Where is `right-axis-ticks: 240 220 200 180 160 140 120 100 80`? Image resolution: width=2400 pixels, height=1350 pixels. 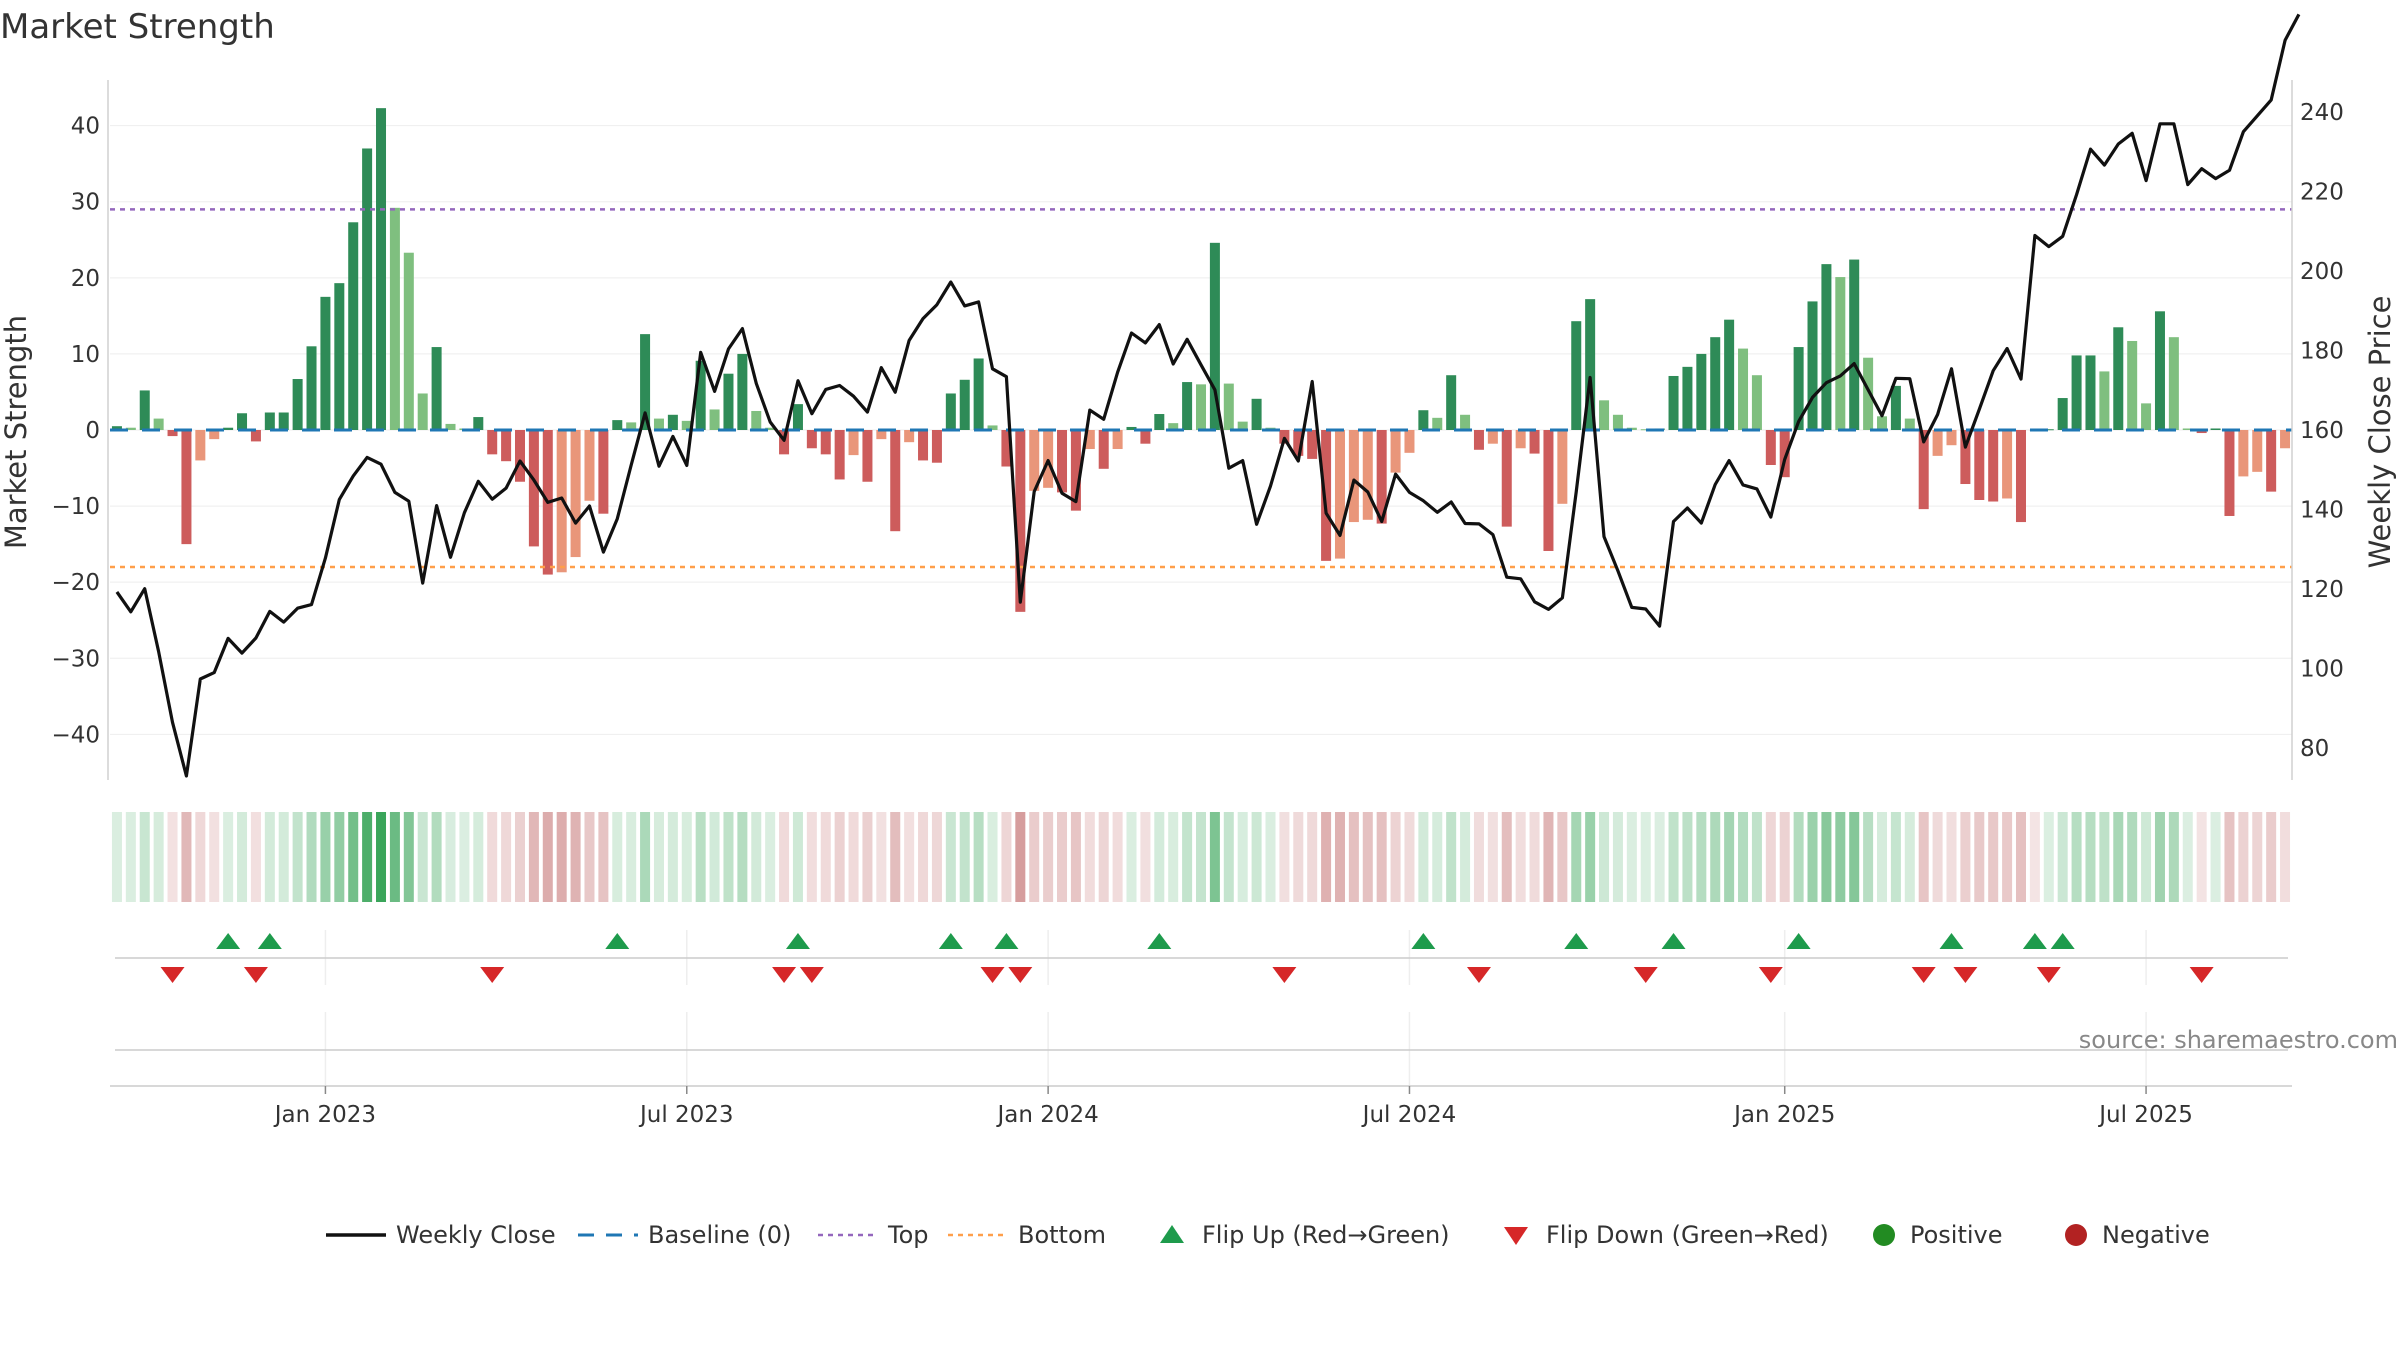
right-axis-ticks: 240 220 200 180 160 140 120 100 80 is located at coordinates (2322, 431).